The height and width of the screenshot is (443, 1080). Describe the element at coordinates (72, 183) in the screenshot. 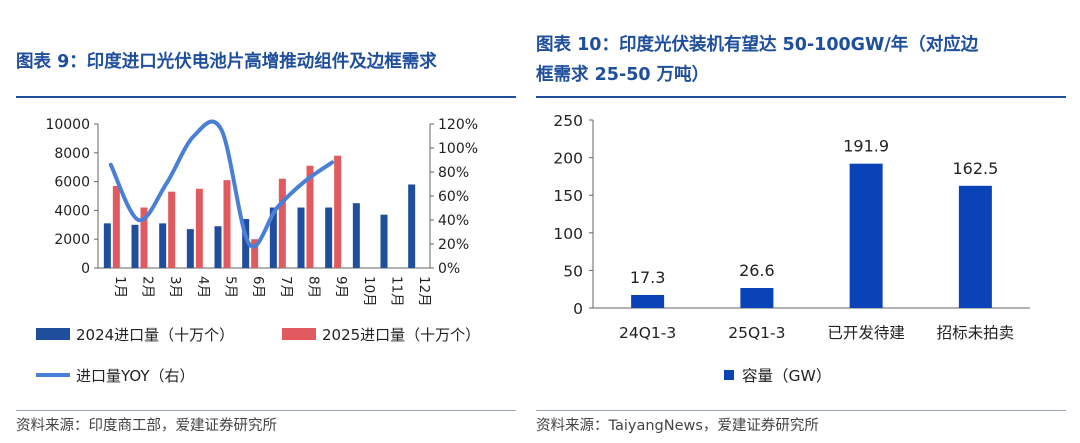

I see `y-tick-label-left: 6000` at that location.